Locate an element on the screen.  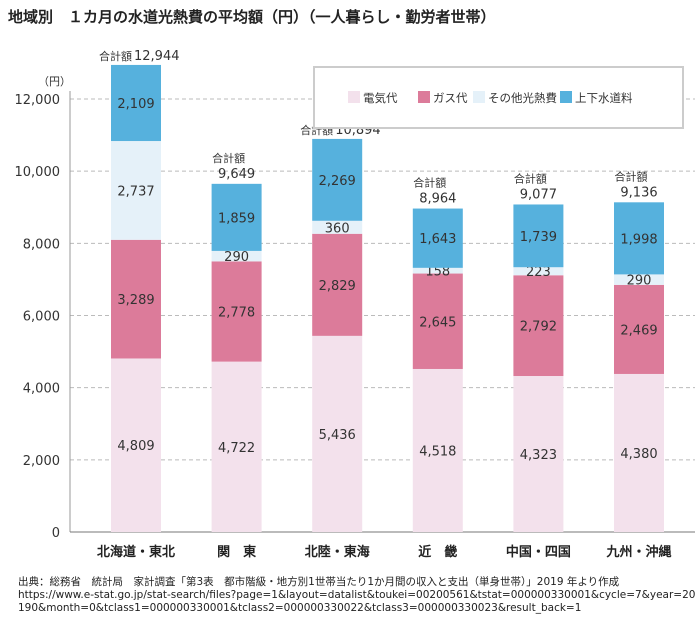
y-tick-label: 10,000 is located at coordinates (38, 172).